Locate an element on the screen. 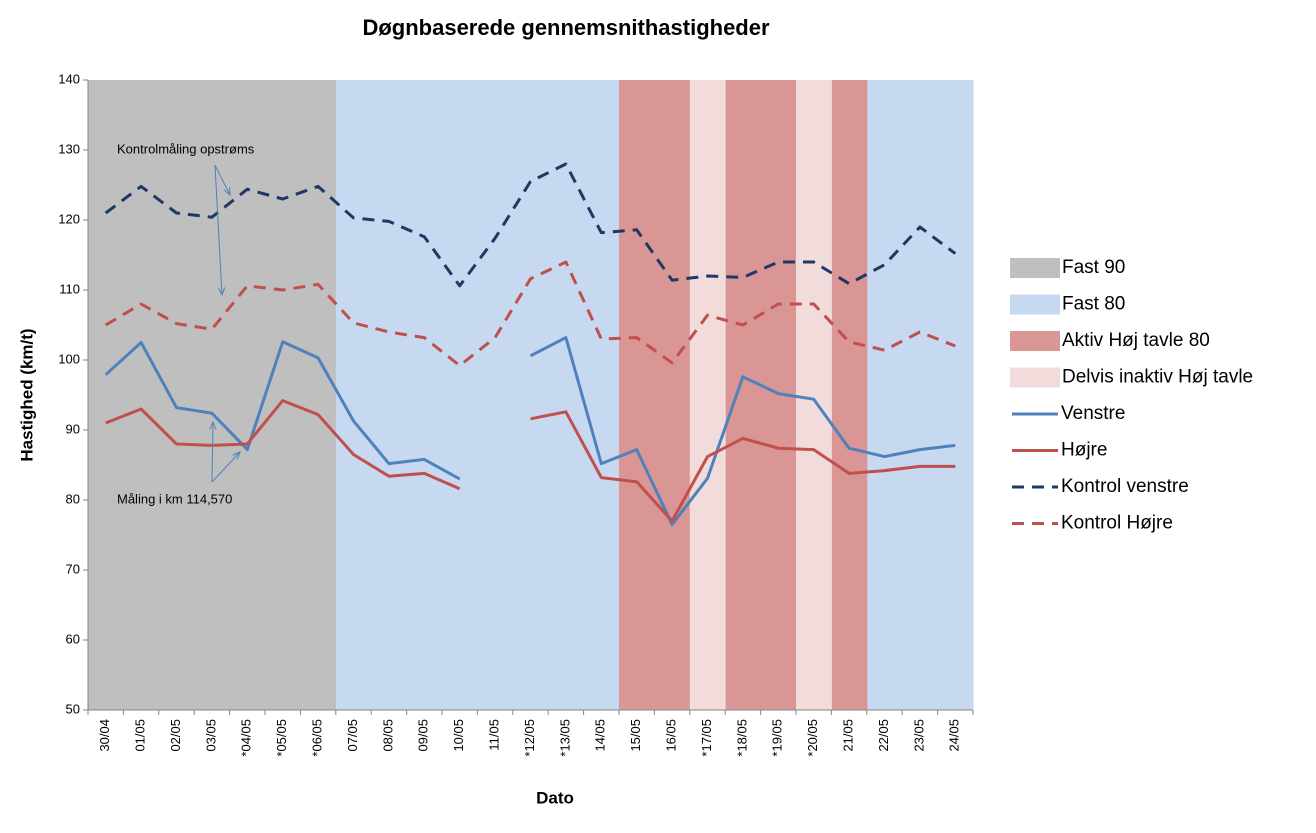 The width and height of the screenshot is (1316, 833). x-tick-label: *12/05 is located at coordinates (529, 738).